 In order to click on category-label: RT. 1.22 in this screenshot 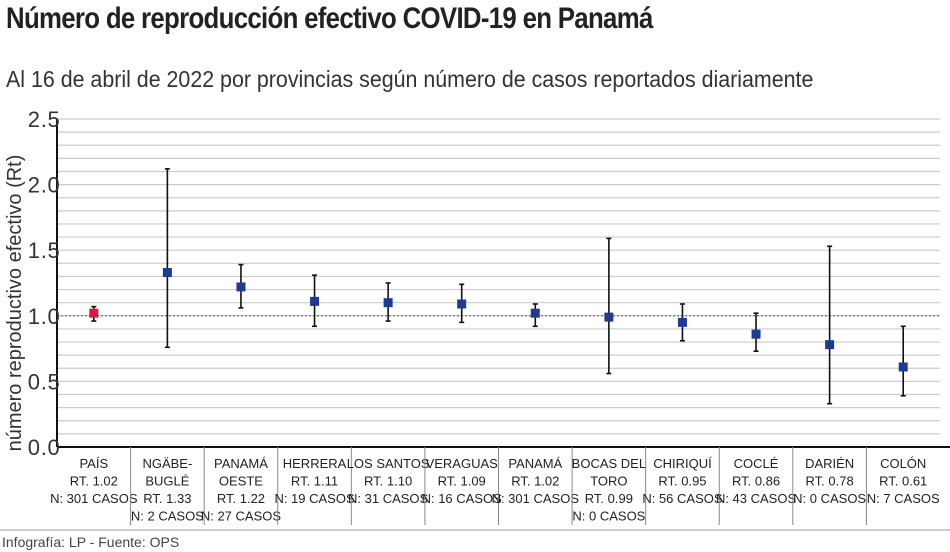, I will do `click(241, 498)`.